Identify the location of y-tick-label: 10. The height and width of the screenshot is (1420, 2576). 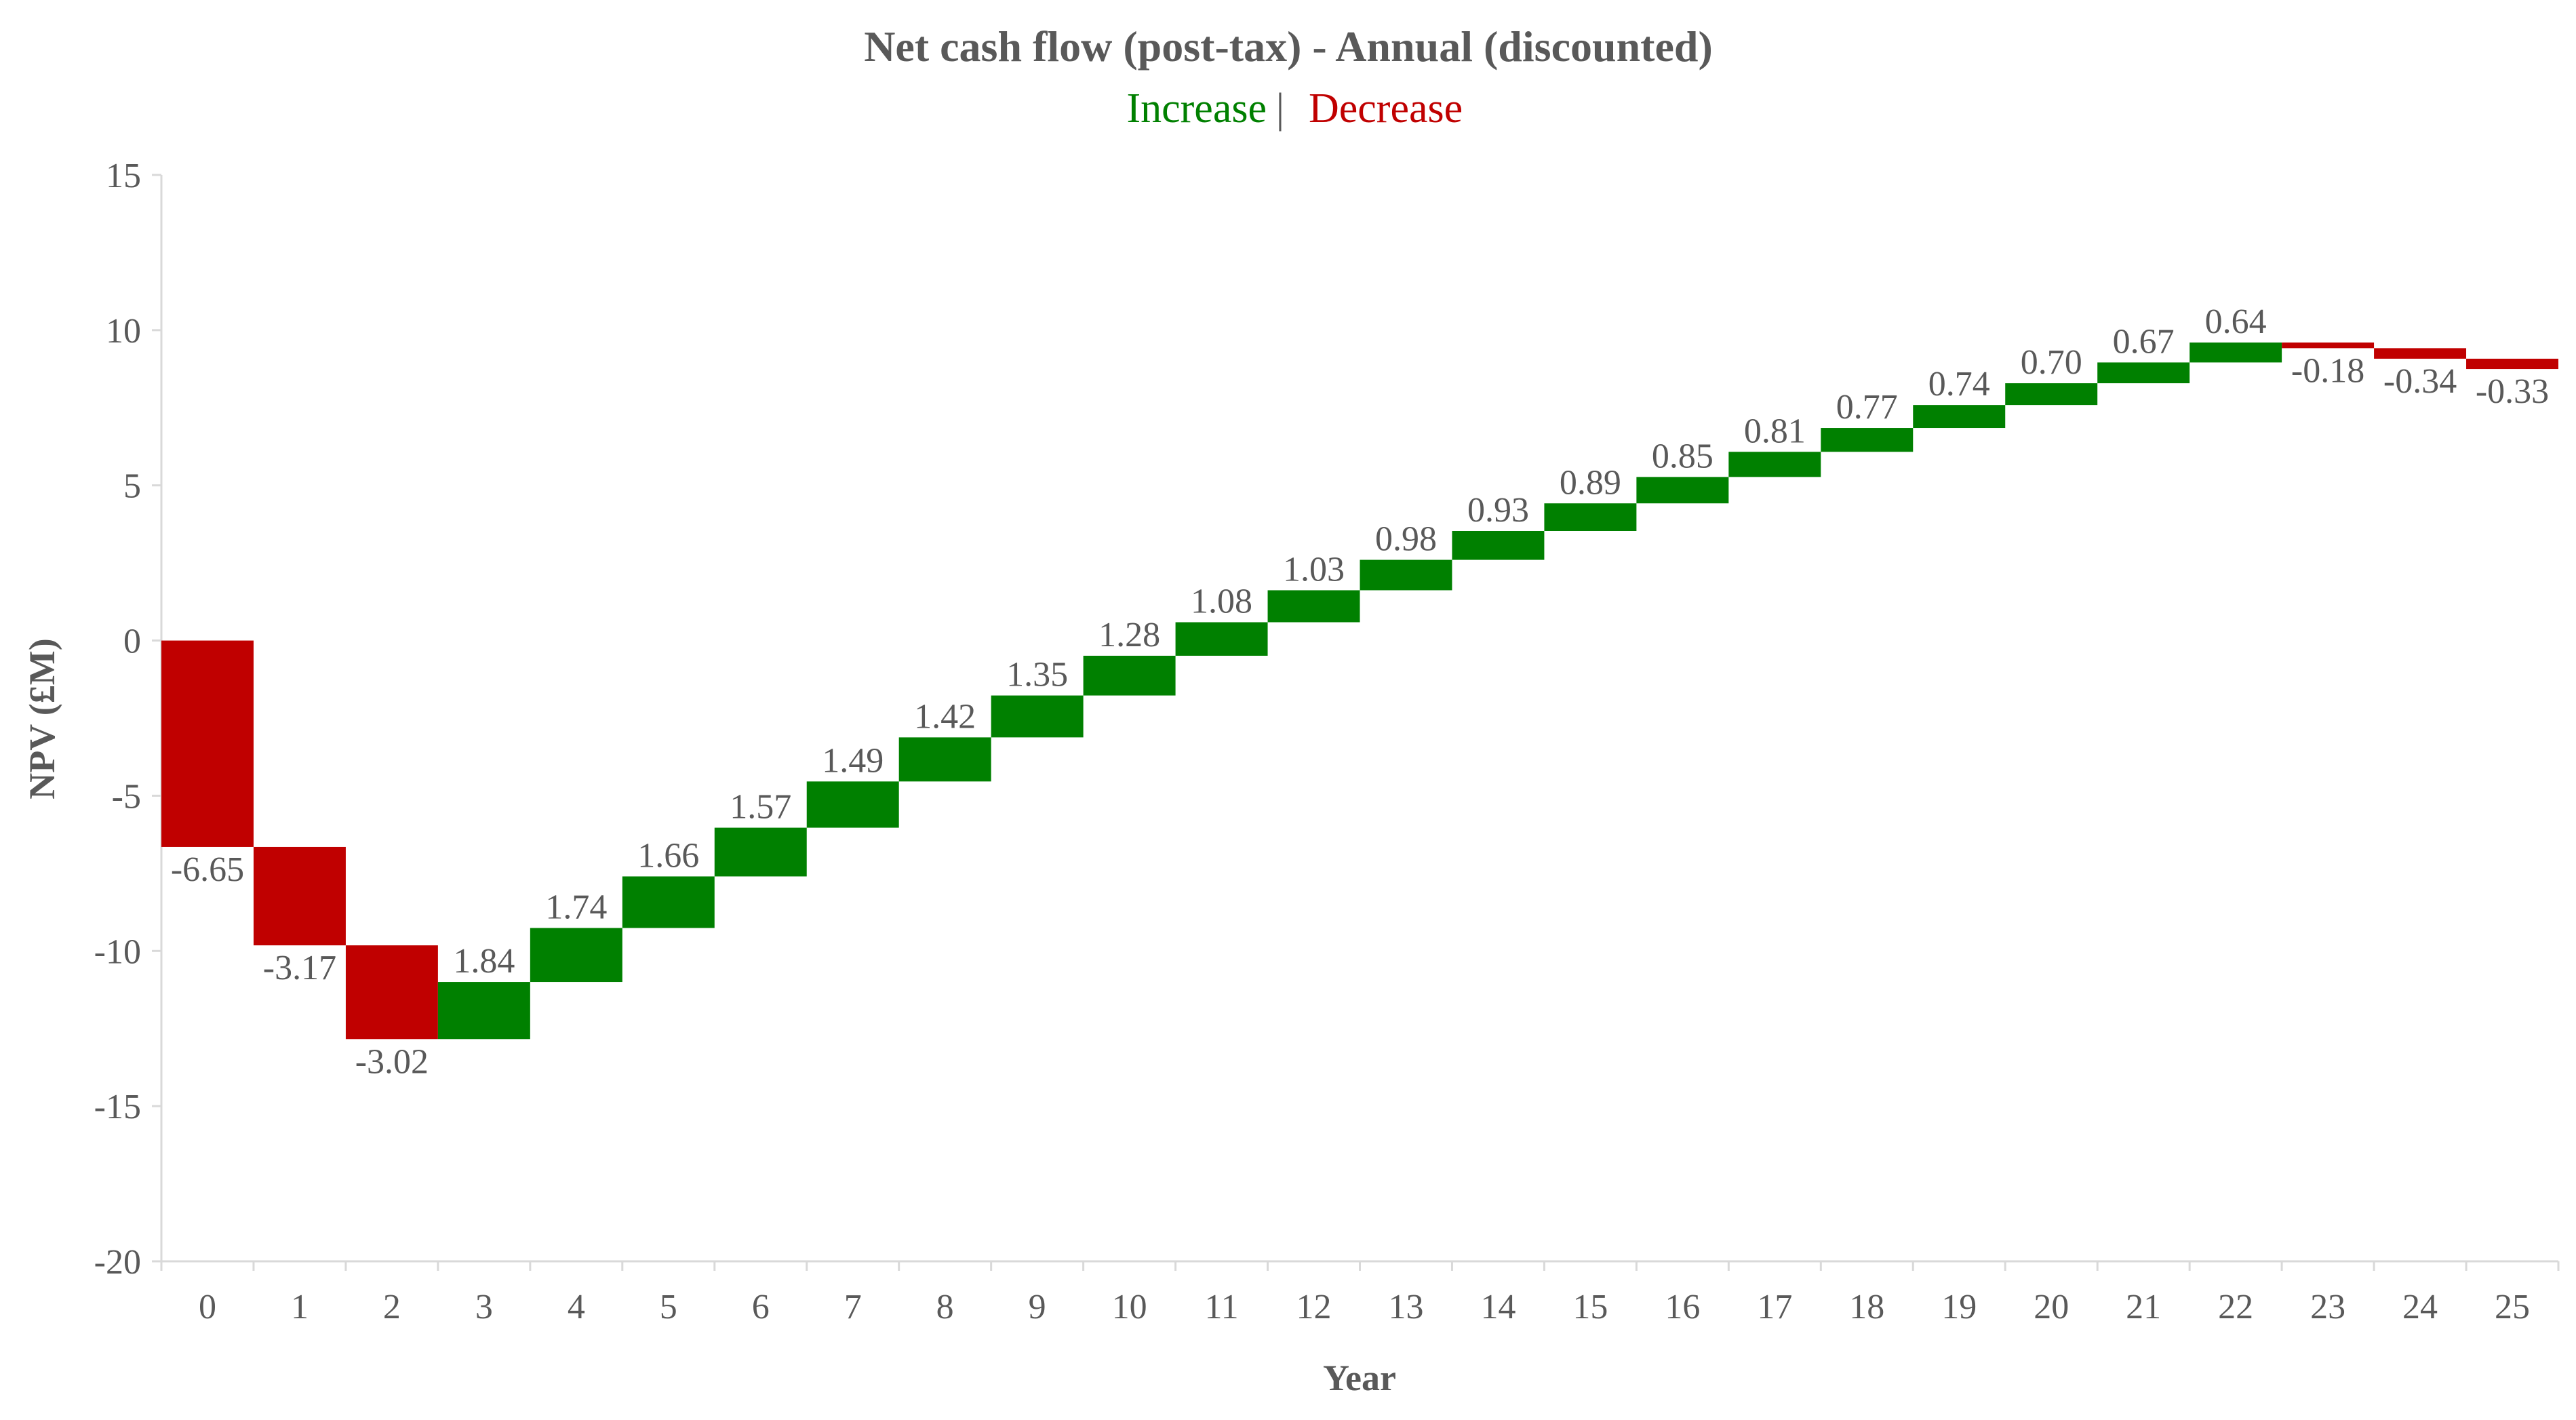
(123, 331).